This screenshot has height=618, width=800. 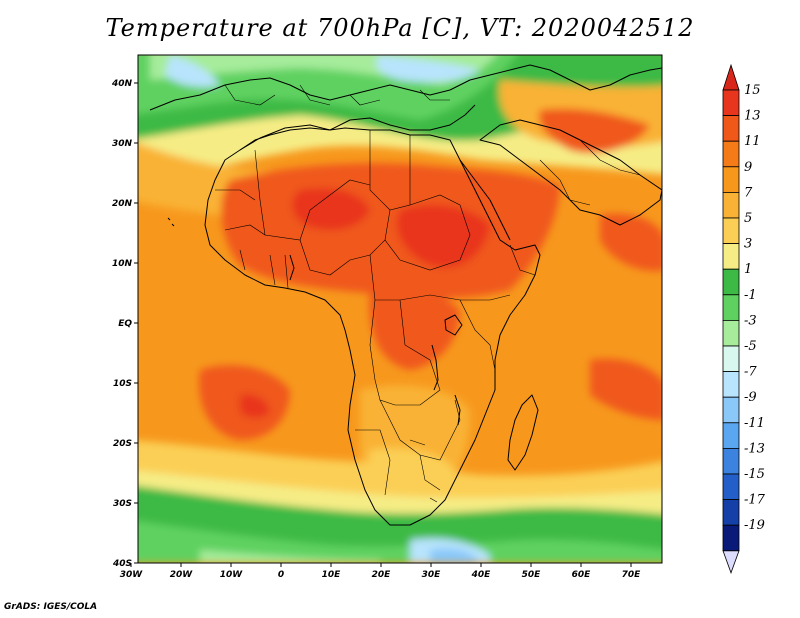 What do you see at coordinates (481, 575) in the screenshot?
I see `lon-label: 40E` at bounding box center [481, 575].